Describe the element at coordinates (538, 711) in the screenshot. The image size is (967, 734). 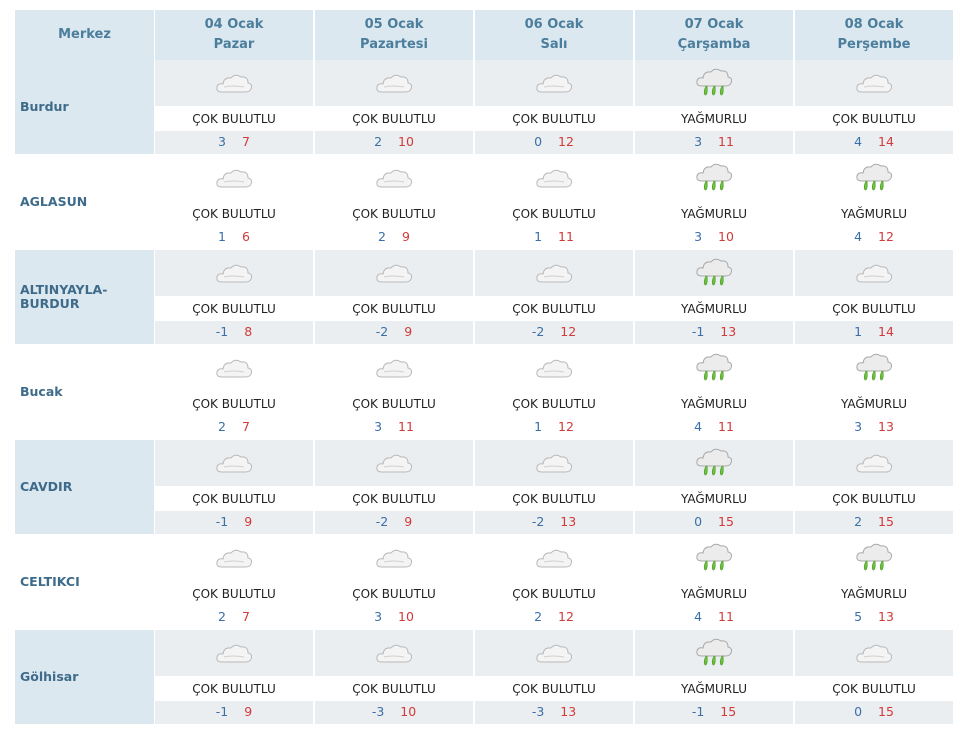
I see `low-temp: -3` at that location.